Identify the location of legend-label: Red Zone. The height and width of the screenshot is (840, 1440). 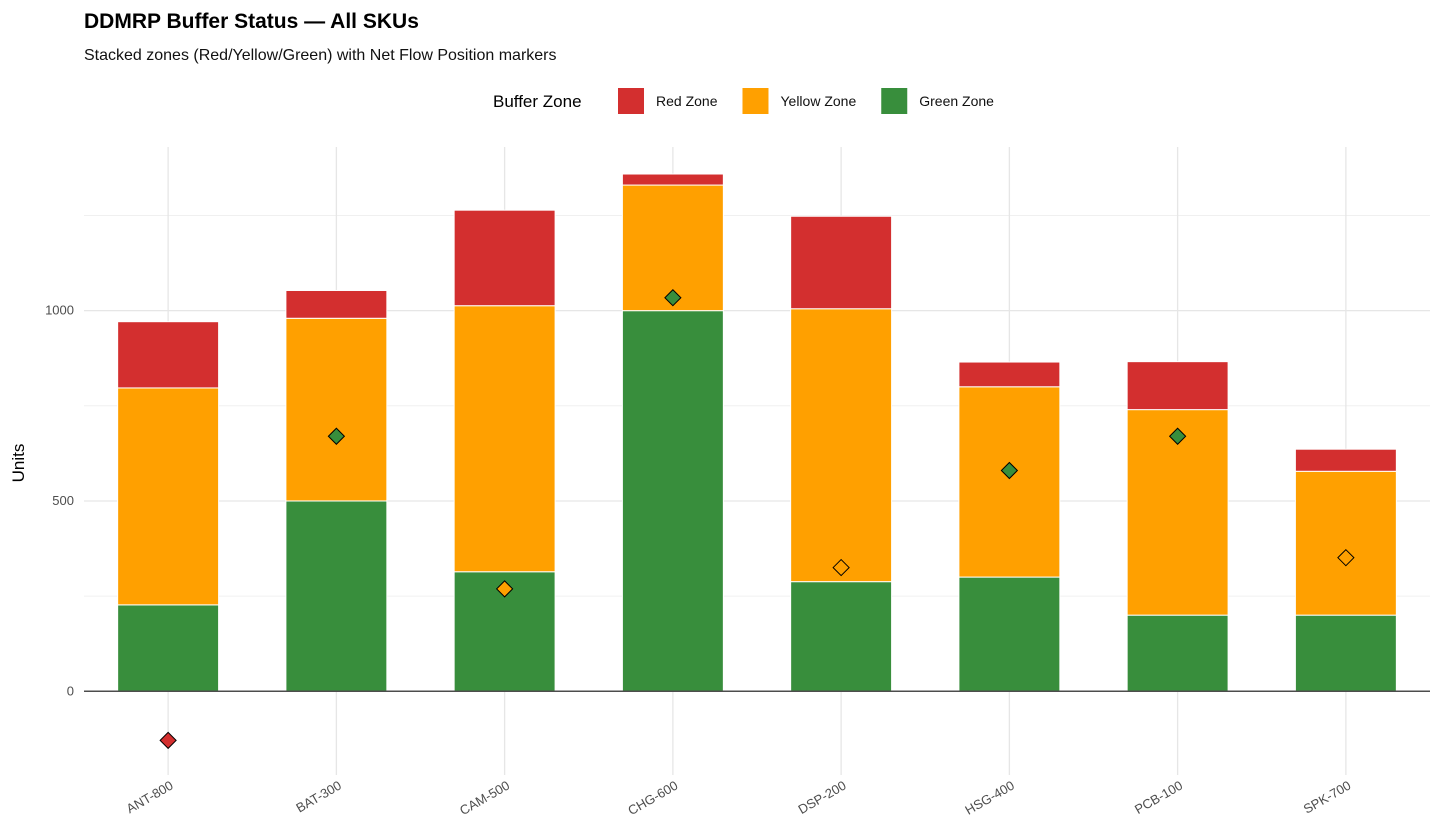
(687, 101).